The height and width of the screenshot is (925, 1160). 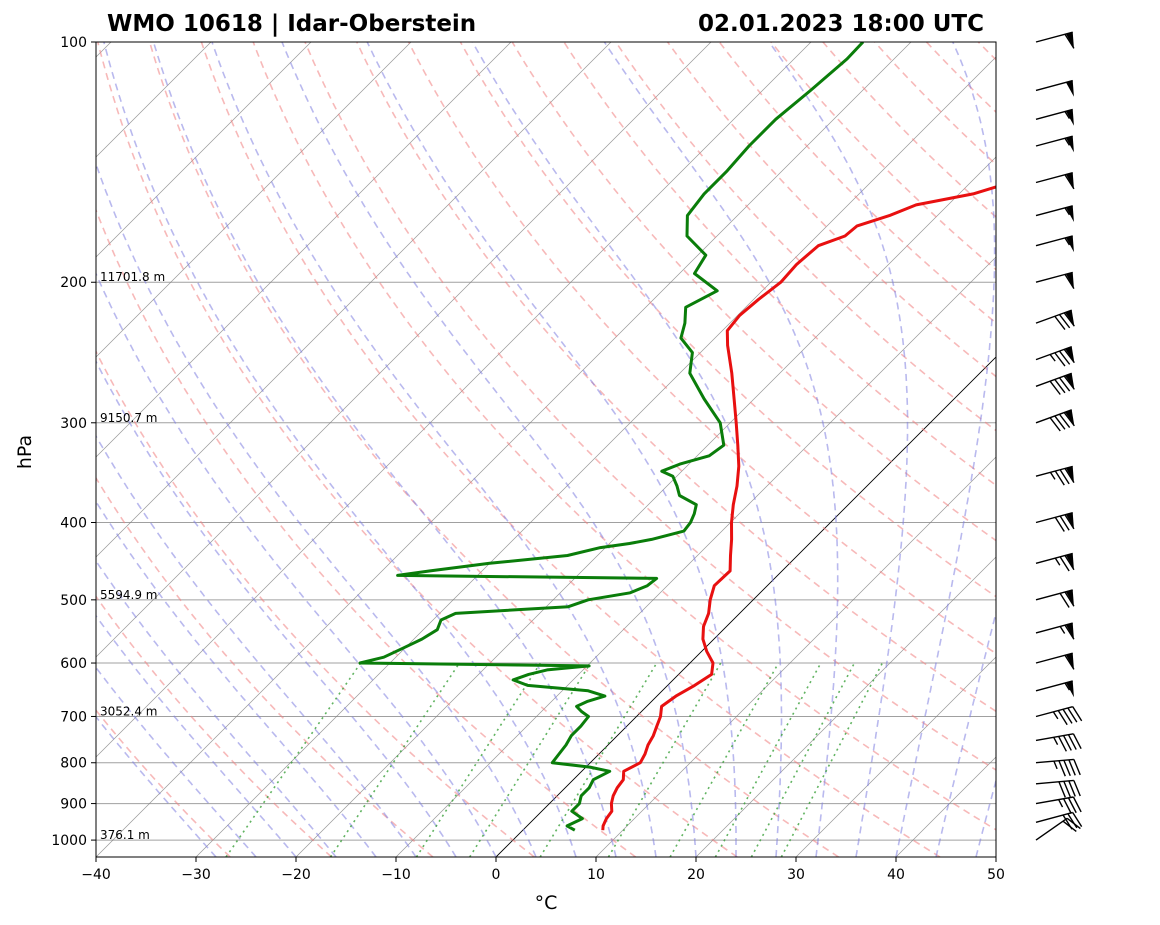 What do you see at coordinates (841, 24) in the screenshot?
I see `chart-title-datetime: 02.01.2023 18:00 UTC` at bounding box center [841, 24].